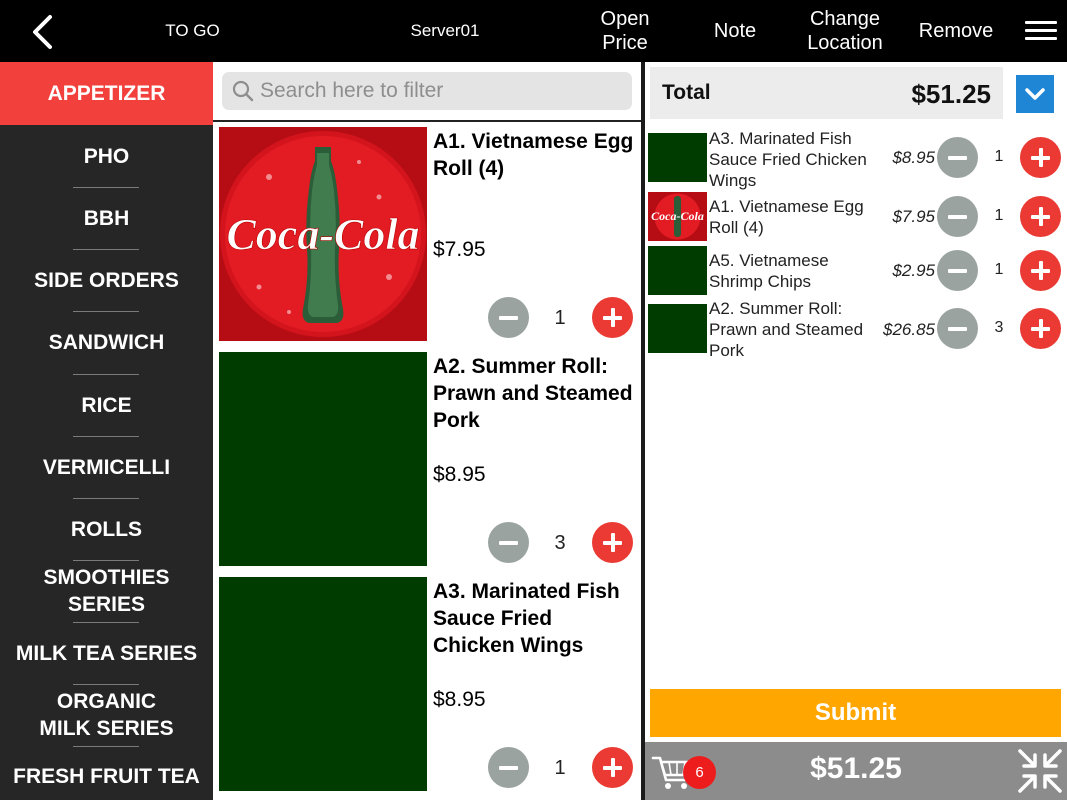  What do you see at coordinates (677, 216) in the screenshot?
I see `order-line-image: Coca-Cola` at bounding box center [677, 216].